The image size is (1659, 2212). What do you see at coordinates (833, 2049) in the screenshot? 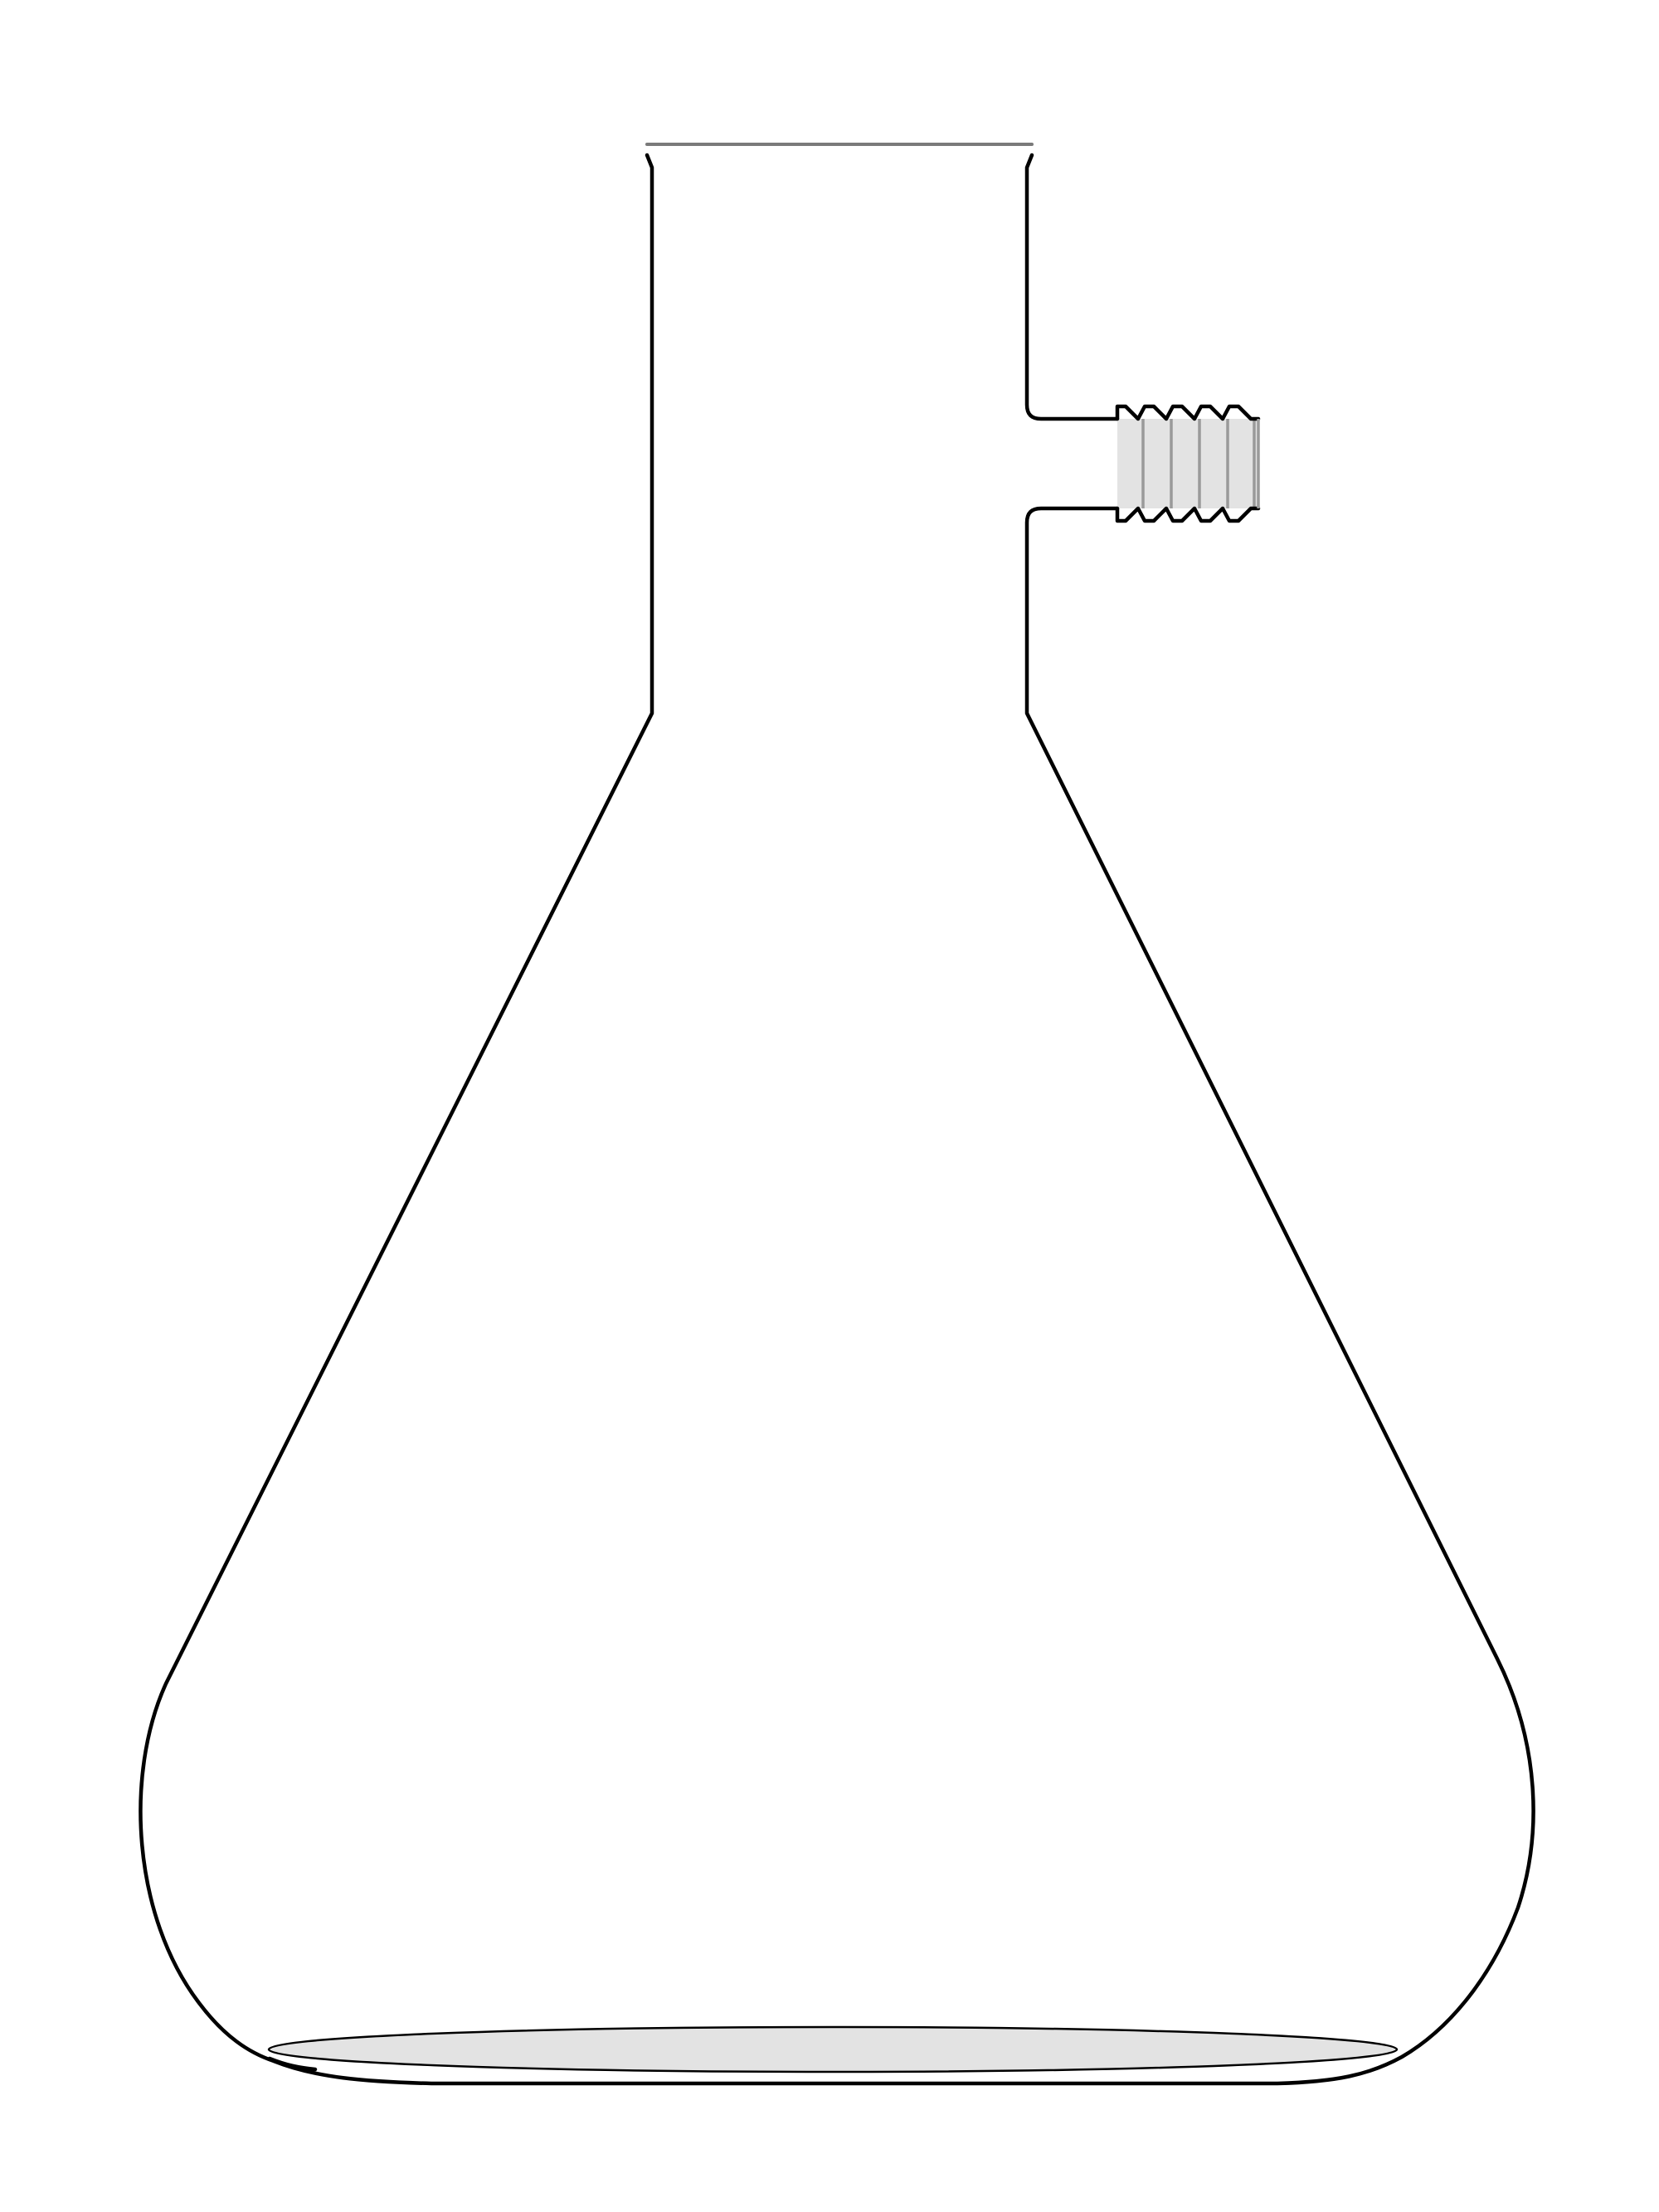
I see `flask-base-ellipse` at bounding box center [833, 2049].